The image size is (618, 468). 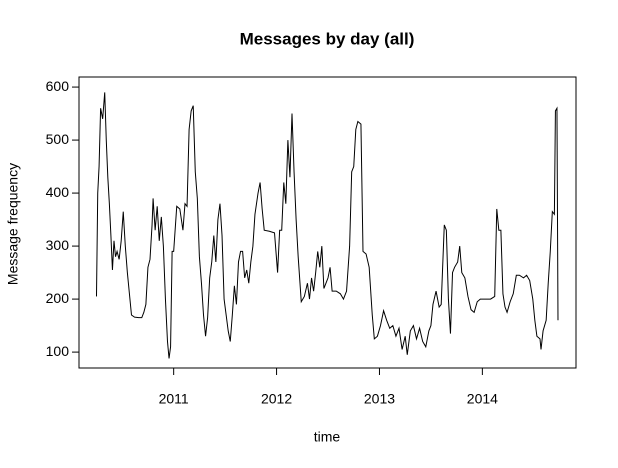 What do you see at coordinates (379, 399) in the screenshot?
I see `x-tick-label: 2013` at bounding box center [379, 399].